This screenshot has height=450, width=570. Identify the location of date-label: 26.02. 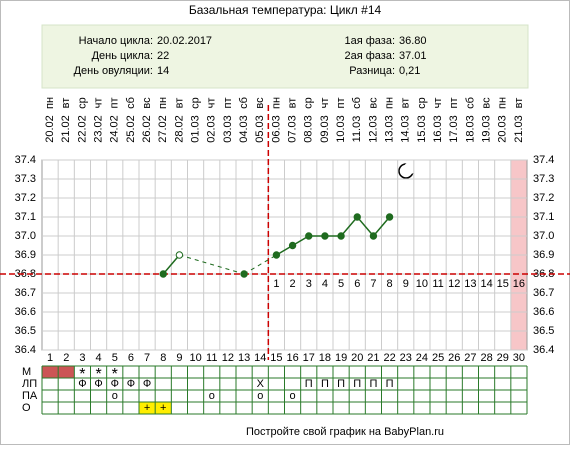
(147, 129).